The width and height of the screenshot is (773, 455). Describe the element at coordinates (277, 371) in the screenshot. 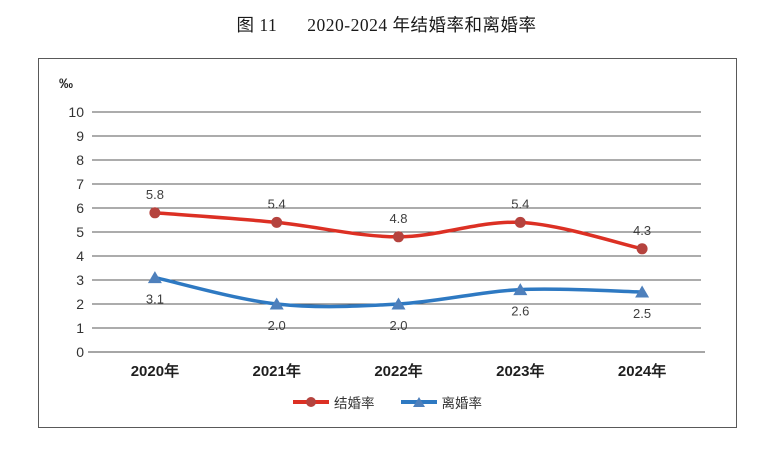

I see `x-tick-label: 2021年` at that location.